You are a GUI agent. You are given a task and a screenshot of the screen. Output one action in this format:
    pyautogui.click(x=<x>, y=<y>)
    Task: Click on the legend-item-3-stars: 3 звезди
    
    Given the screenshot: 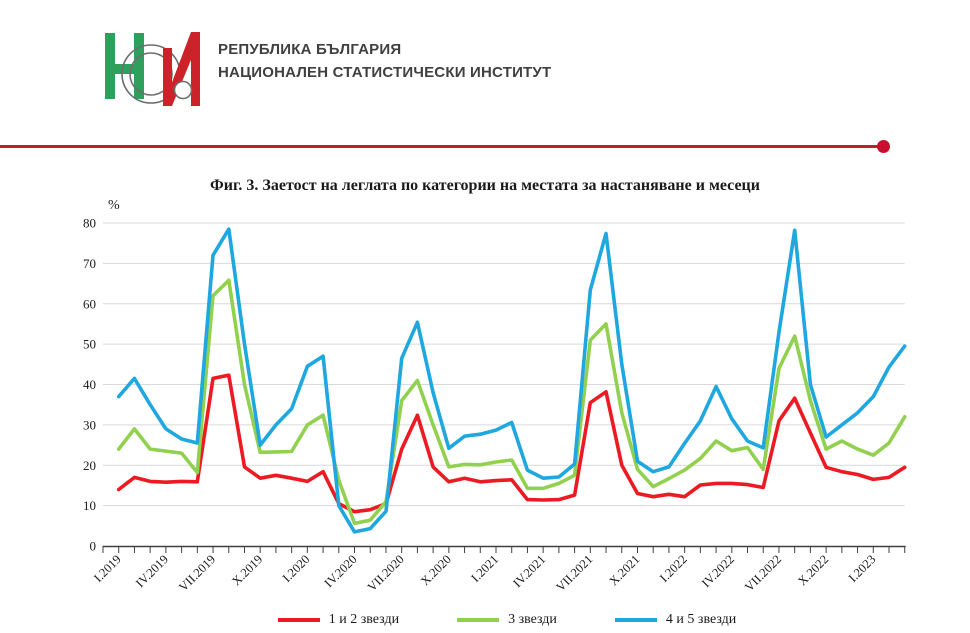 What is the action you would take?
    pyautogui.click(x=507, y=620)
    